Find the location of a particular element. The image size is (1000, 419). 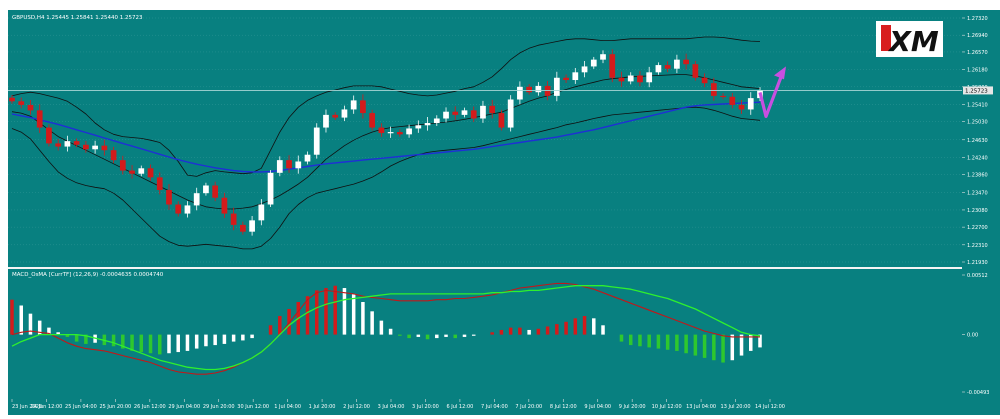

time-tick-label: 8 Jul 12:00 is located at coordinates (563, 407).